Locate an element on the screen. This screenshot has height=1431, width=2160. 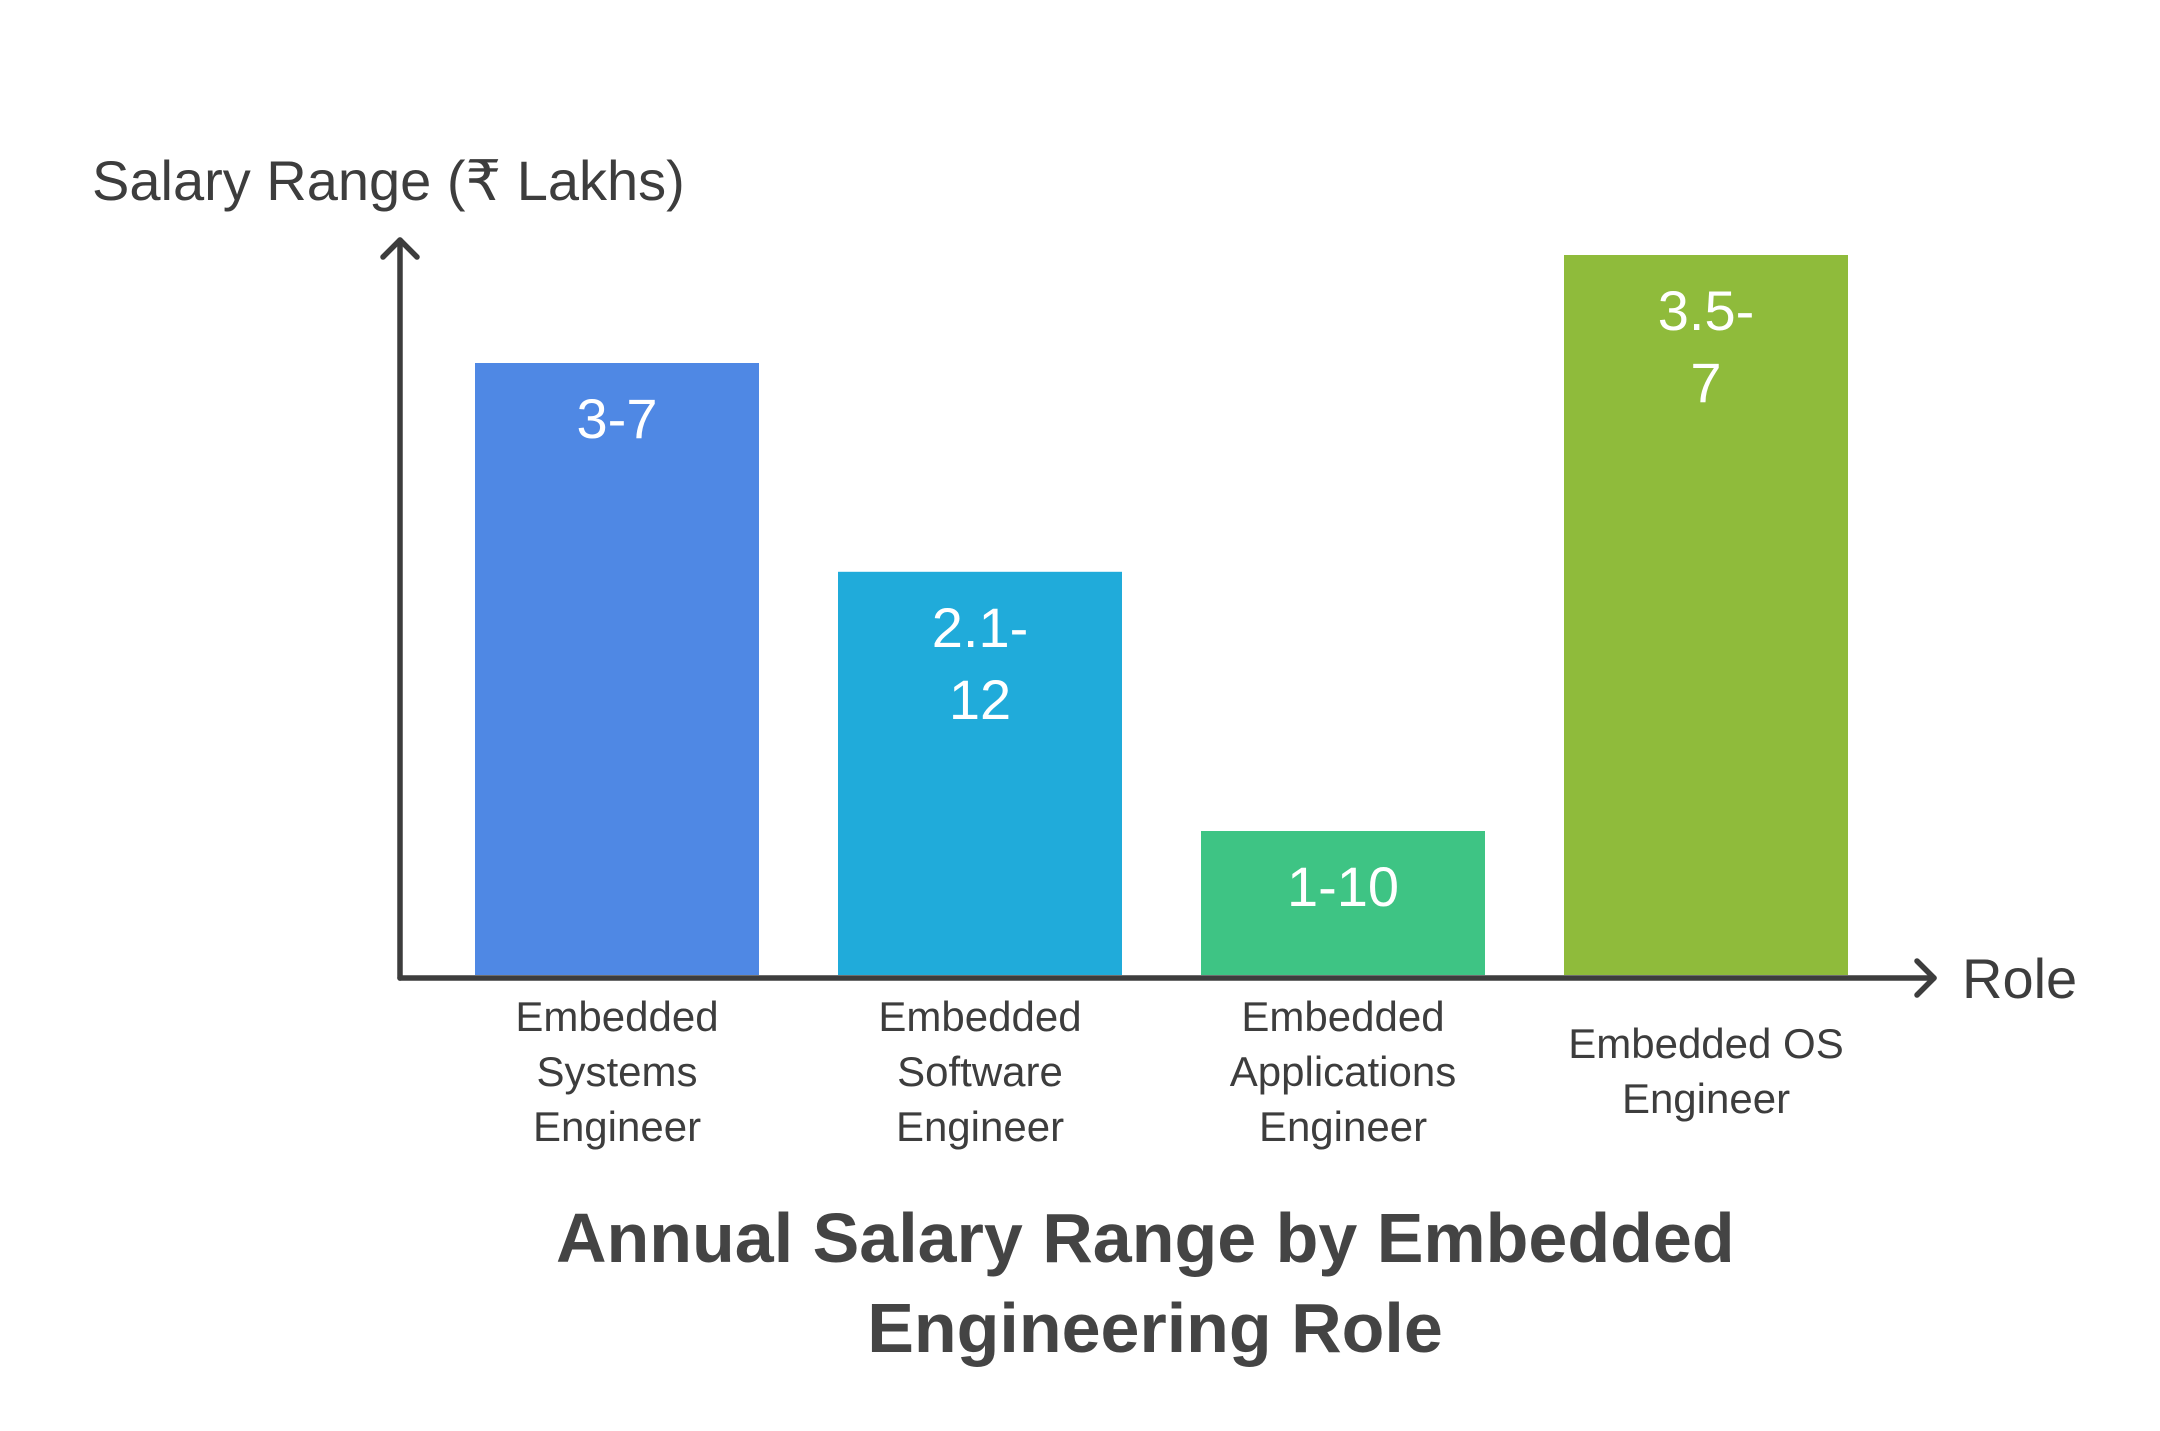
chart-title-line-2: Engineering Role is located at coordinates (1155, 1328).